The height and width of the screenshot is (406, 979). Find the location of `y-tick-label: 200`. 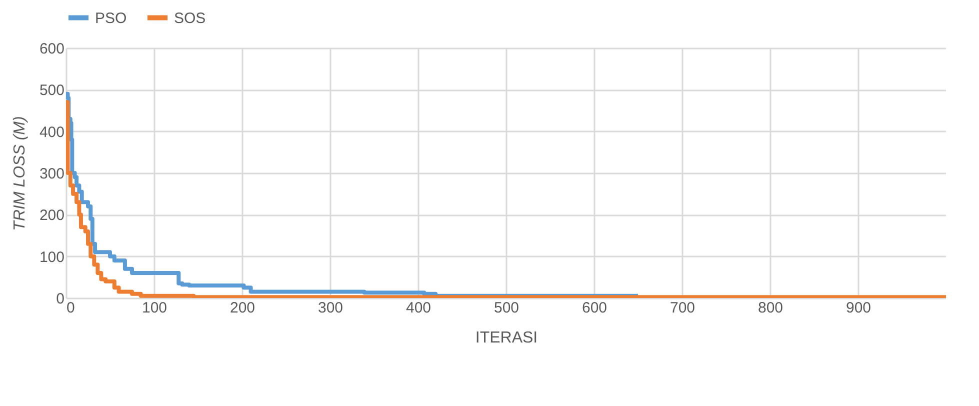

y-tick-label: 200 is located at coordinates (51, 215).